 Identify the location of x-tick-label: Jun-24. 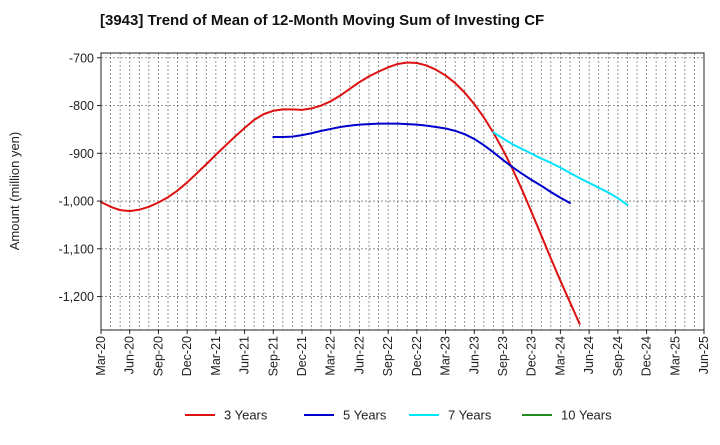
(589, 355).